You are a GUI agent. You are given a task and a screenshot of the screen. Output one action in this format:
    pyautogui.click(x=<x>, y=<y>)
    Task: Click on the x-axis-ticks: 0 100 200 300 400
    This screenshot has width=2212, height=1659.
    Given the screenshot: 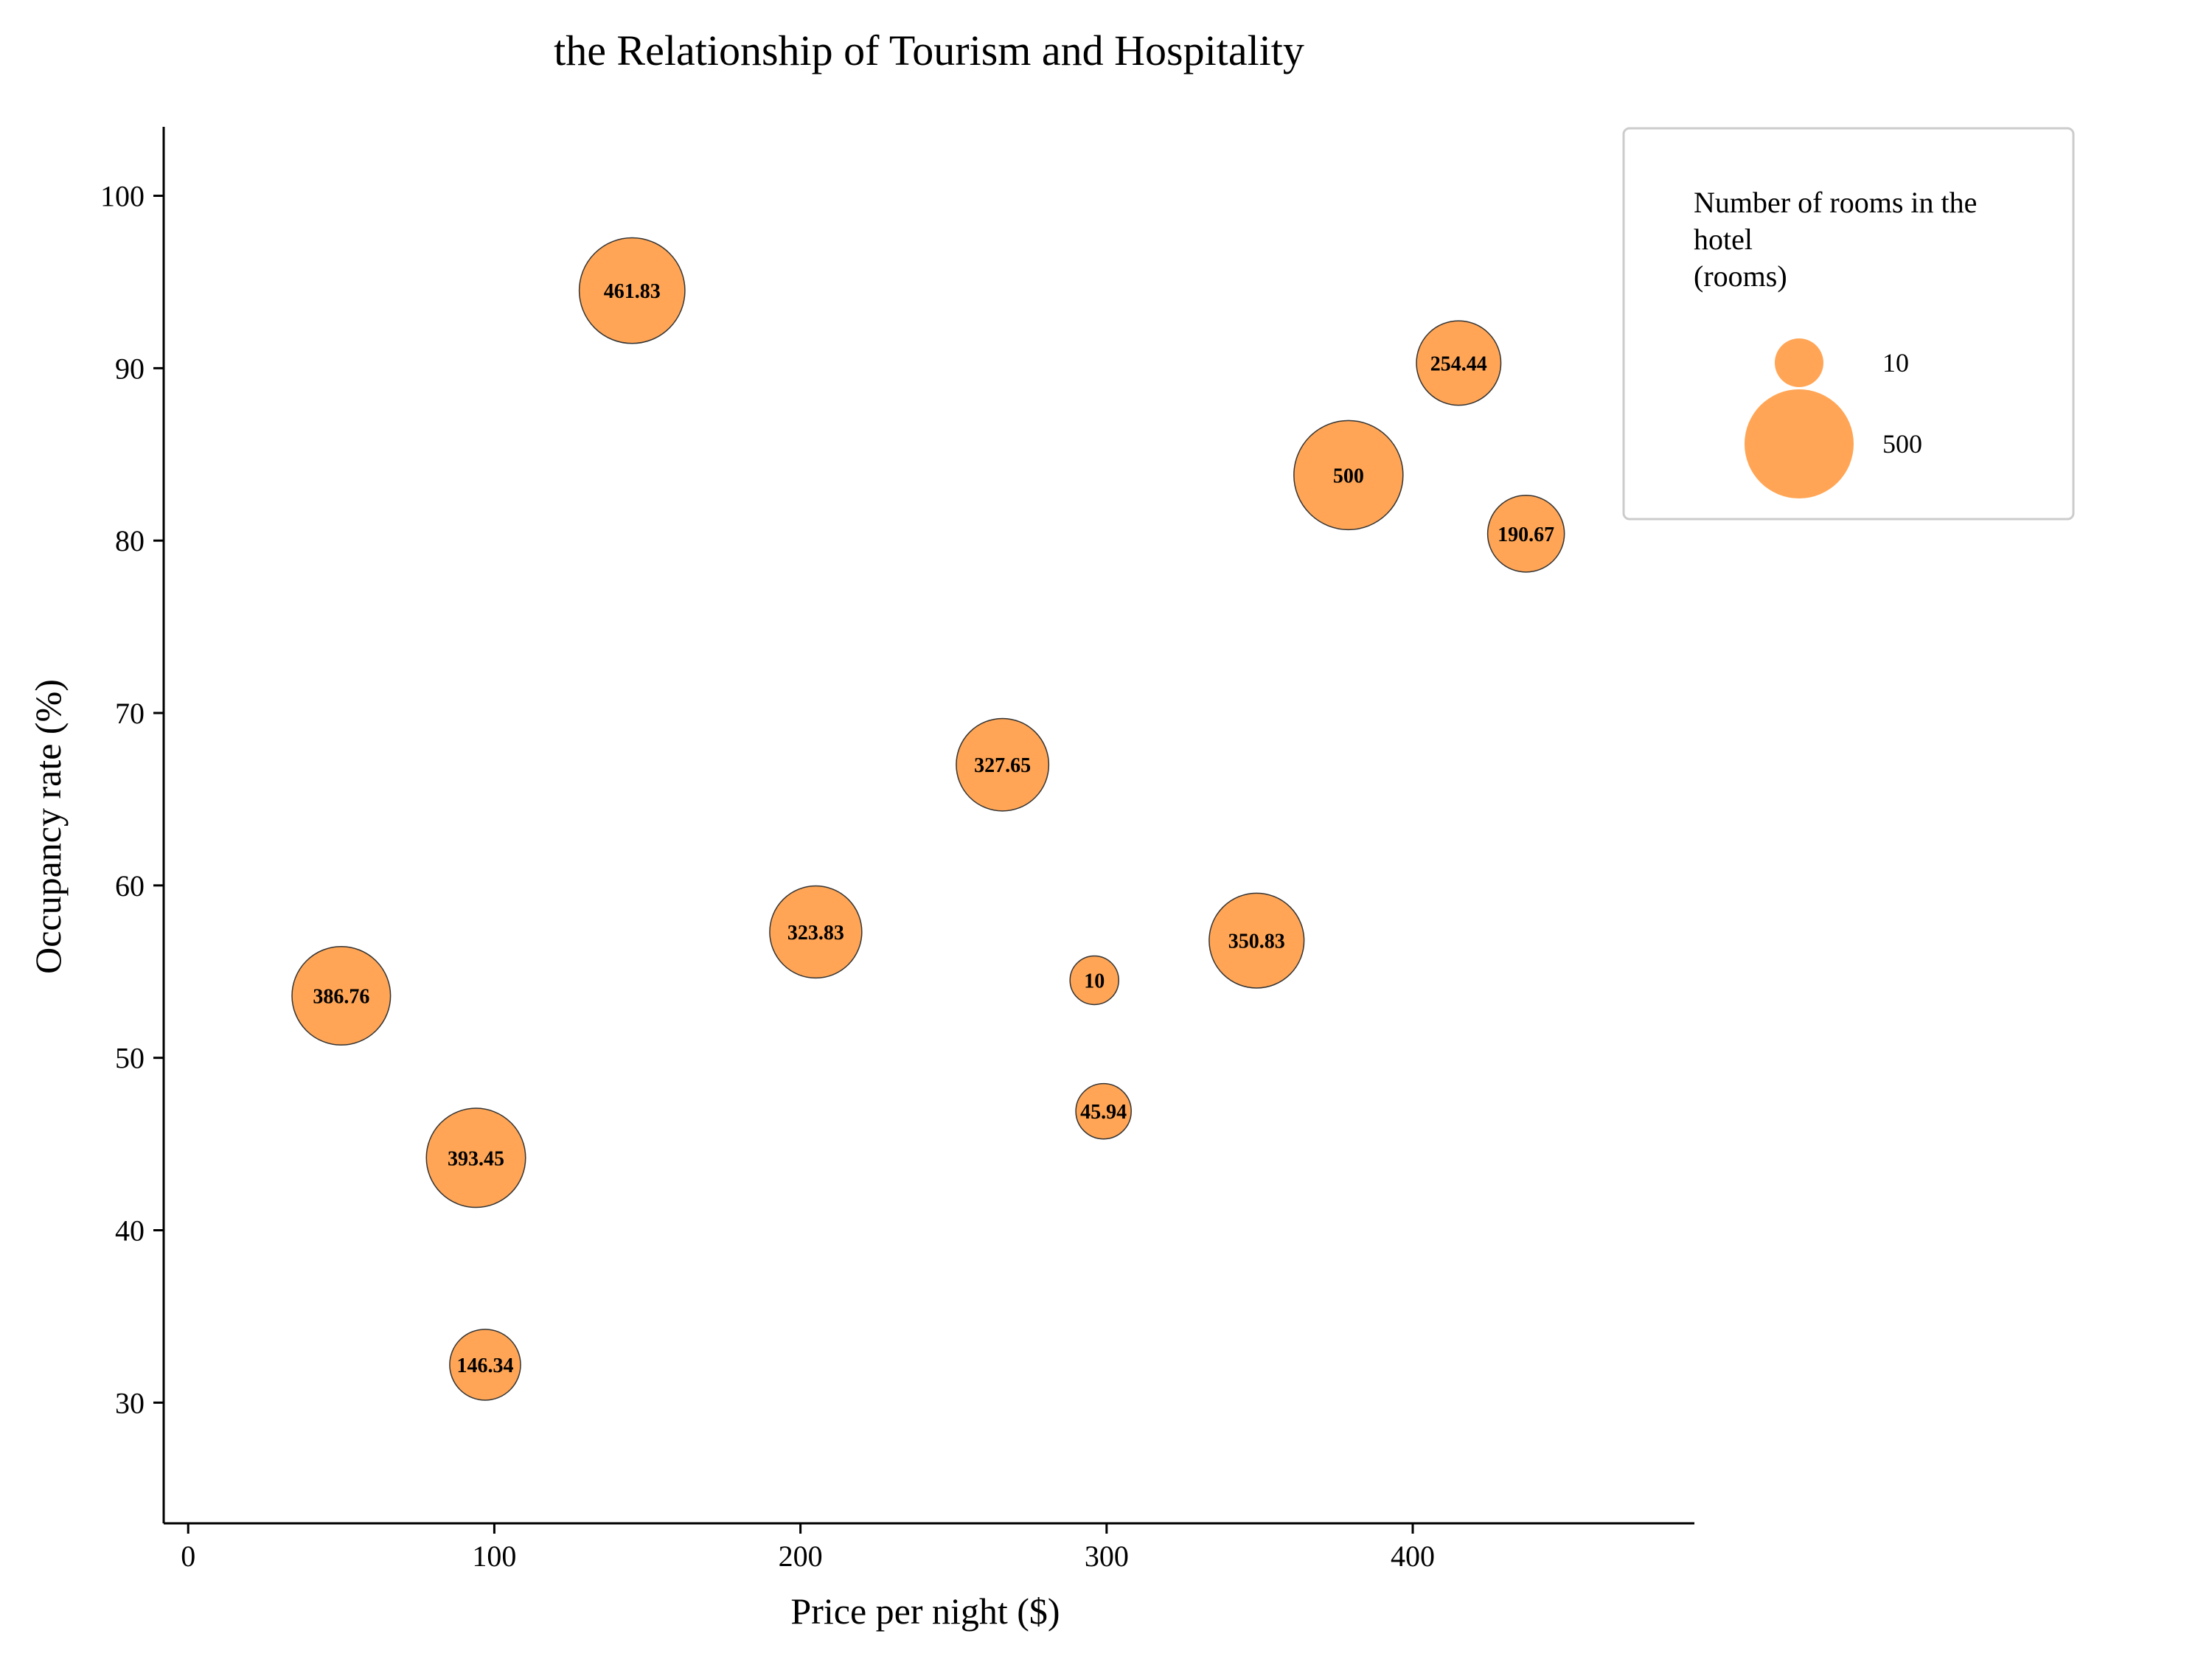 What is the action you would take?
    pyautogui.click(x=808, y=1548)
    